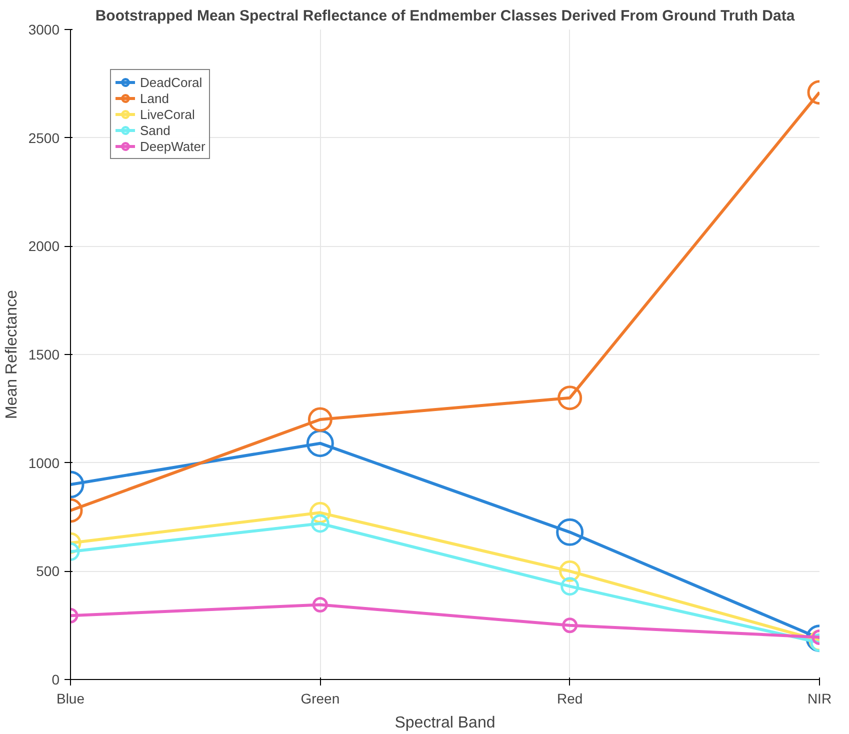 This screenshot has width=849, height=734. What do you see at coordinates (44, 30) in the screenshot?
I see `y-tick-label: 3000` at bounding box center [44, 30].